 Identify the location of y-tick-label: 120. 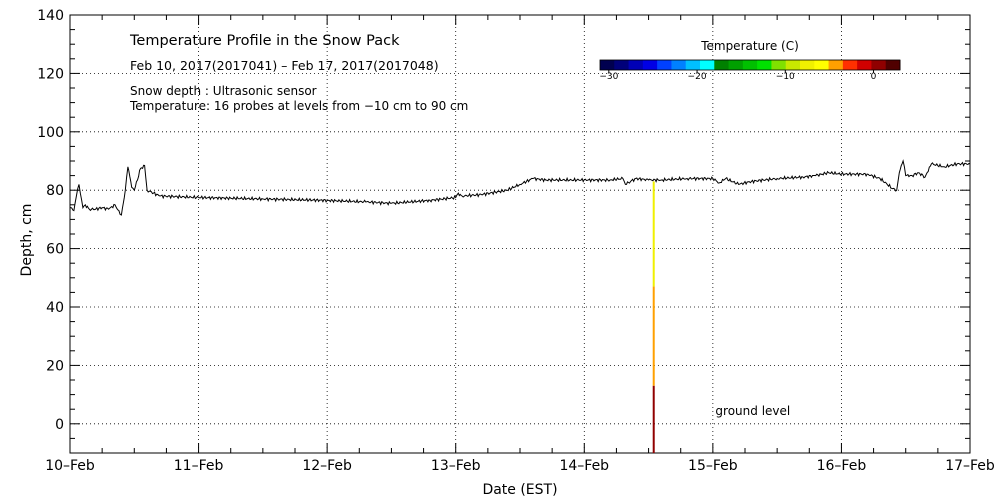
(50, 74).